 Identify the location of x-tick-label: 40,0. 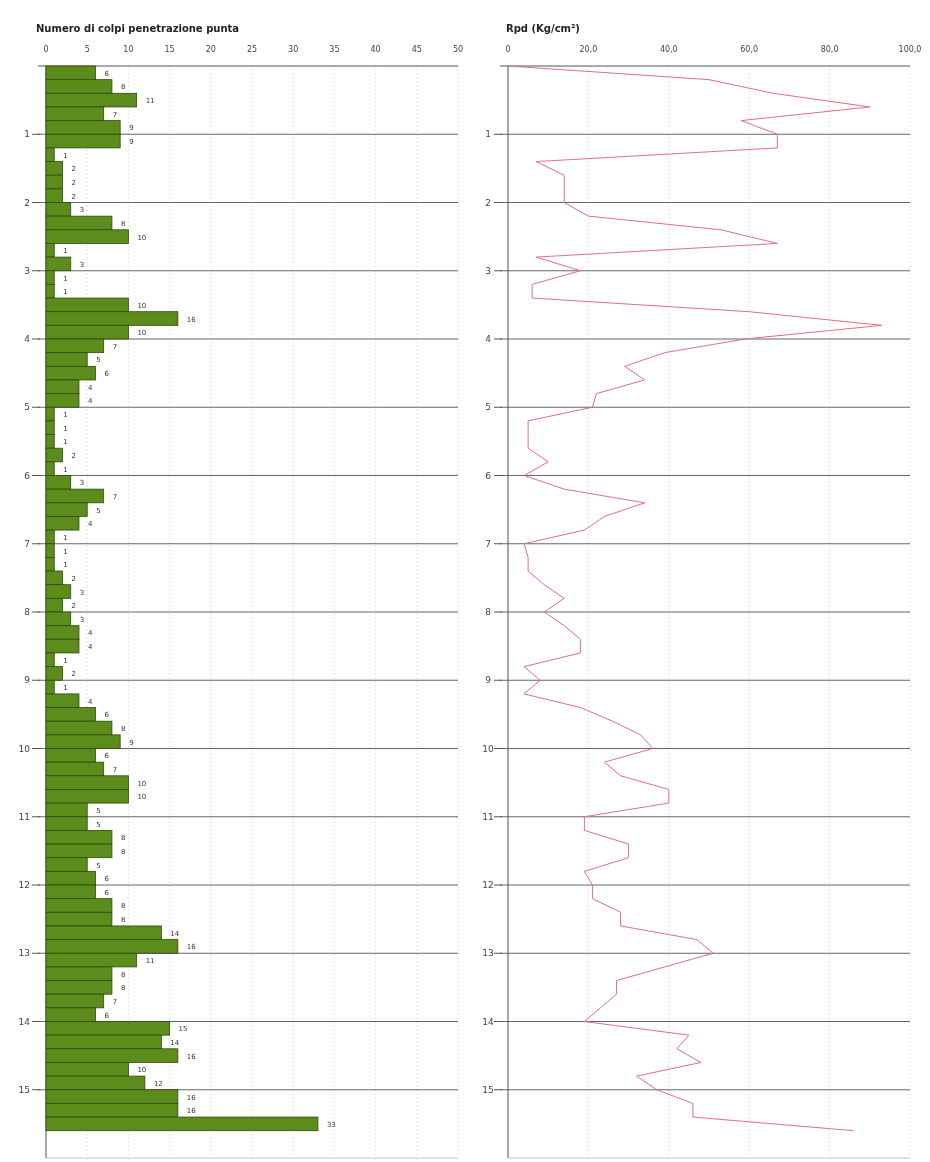
(668, 49).